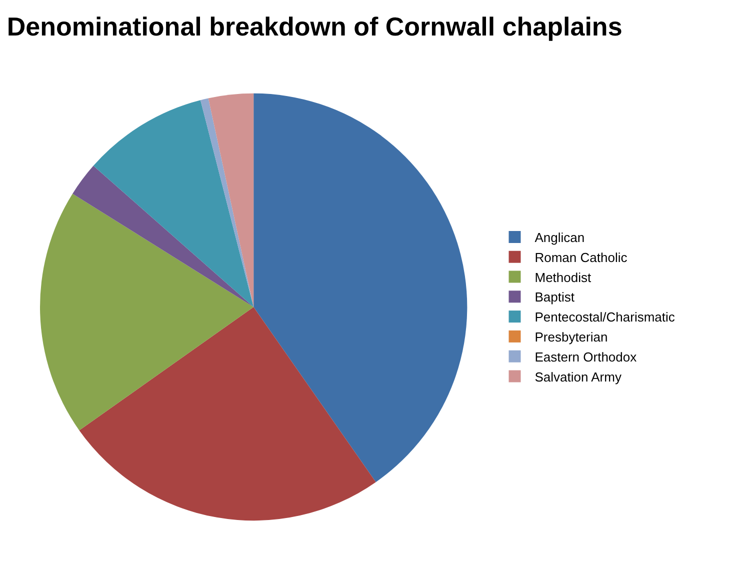 Image resolution: width=749 pixels, height=569 pixels. I want to click on legend-label: Anglican, so click(559, 238).